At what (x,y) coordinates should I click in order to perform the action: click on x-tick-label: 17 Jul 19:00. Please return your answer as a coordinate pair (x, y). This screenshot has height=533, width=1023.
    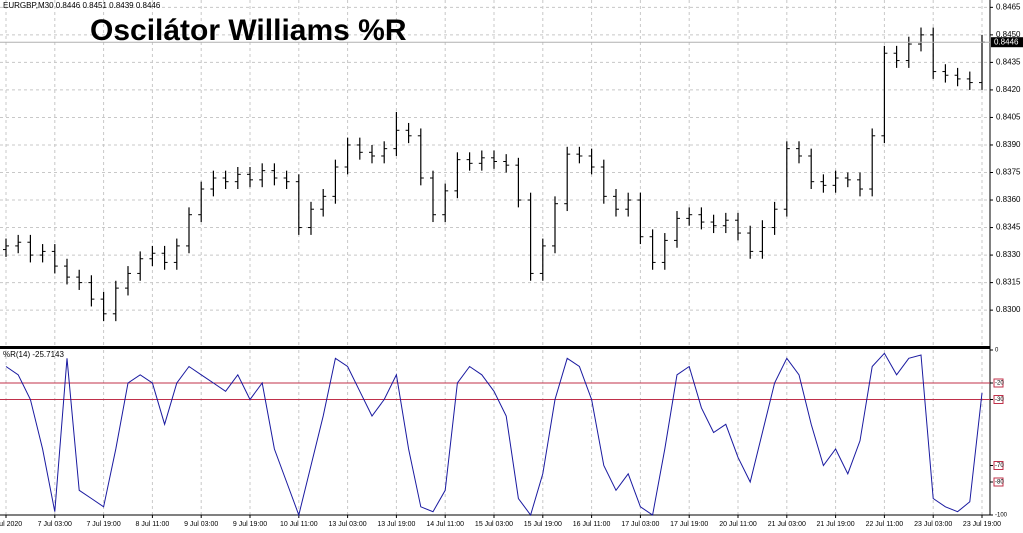
    Looking at the image, I should click on (689, 524).